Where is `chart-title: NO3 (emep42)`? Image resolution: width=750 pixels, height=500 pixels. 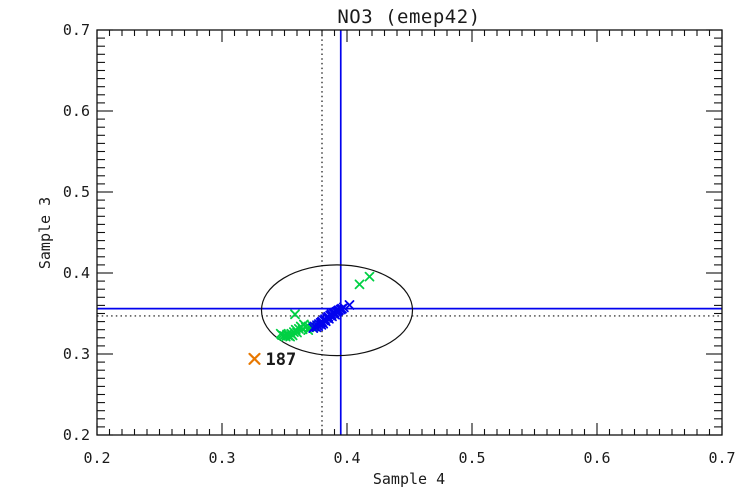 chart-title: NO3 (emep42) is located at coordinates (408, 17).